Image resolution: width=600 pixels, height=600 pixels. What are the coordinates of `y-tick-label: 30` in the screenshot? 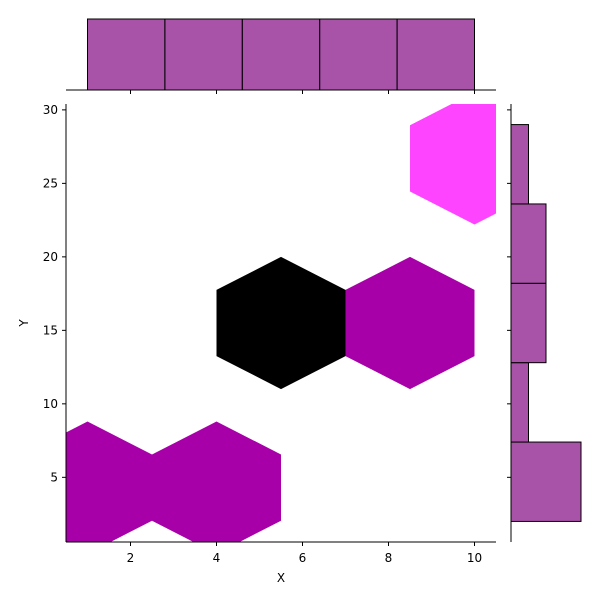 It's located at (50, 110).